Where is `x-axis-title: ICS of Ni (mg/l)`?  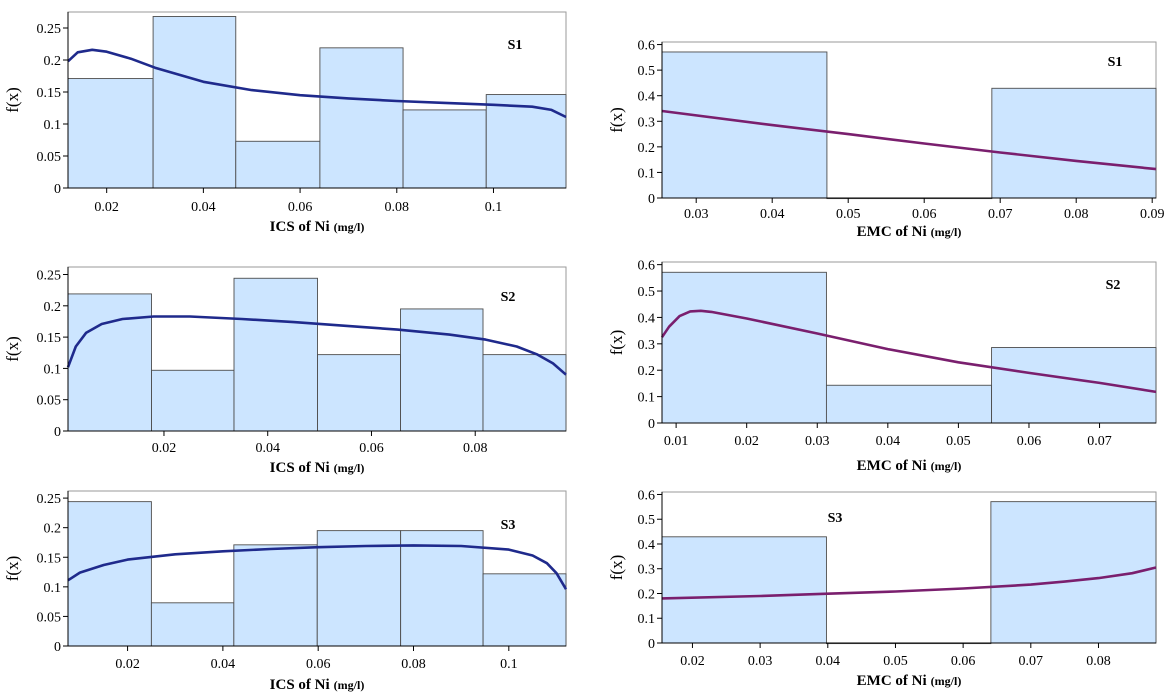 x-axis-title: ICS of Ni (mg/l) is located at coordinates (317, 685).